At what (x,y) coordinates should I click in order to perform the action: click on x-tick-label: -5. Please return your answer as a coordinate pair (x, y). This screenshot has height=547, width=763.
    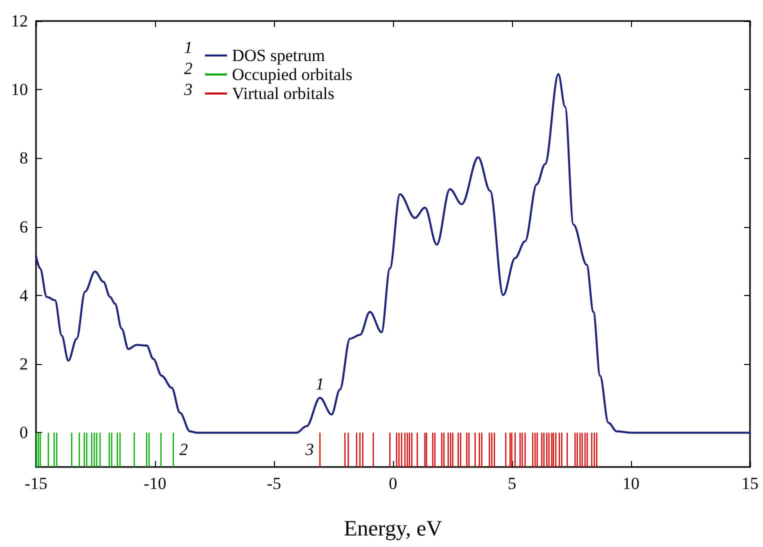
    Looking at the image, I should click on (274, 483).